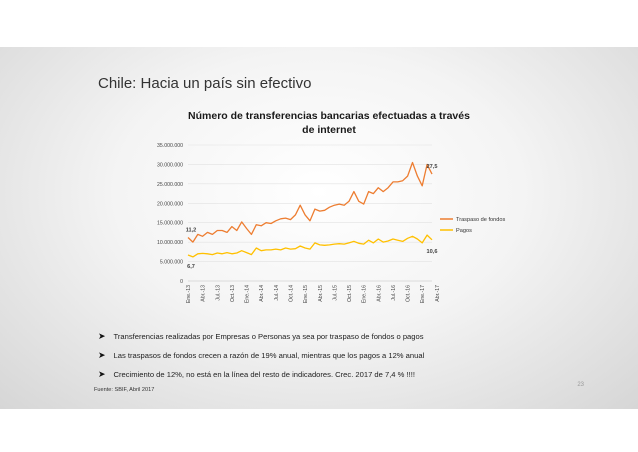 The width and height of the screenshot is (638, 452). What do you see at coordinates (191, 267) in the screenshot?
I see `data-label: 6,7` at bounding box center [191, 267].